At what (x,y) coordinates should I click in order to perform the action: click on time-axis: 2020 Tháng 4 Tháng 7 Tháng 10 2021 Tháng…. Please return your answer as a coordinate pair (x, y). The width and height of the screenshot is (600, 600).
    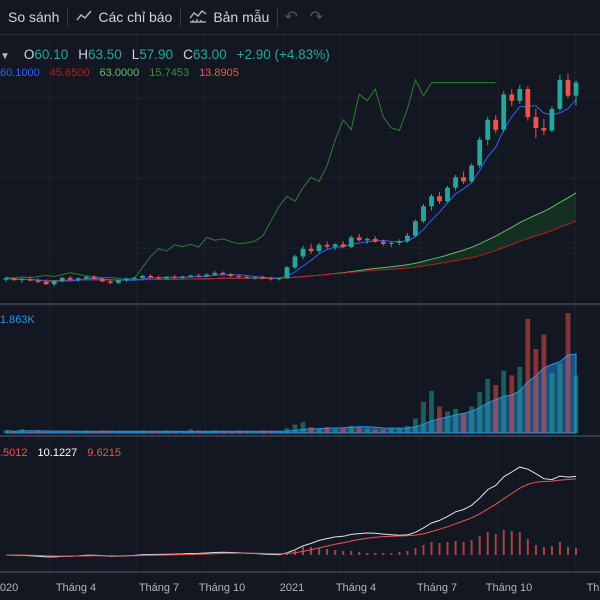
    Looking at the image, I should click on (300, 586).